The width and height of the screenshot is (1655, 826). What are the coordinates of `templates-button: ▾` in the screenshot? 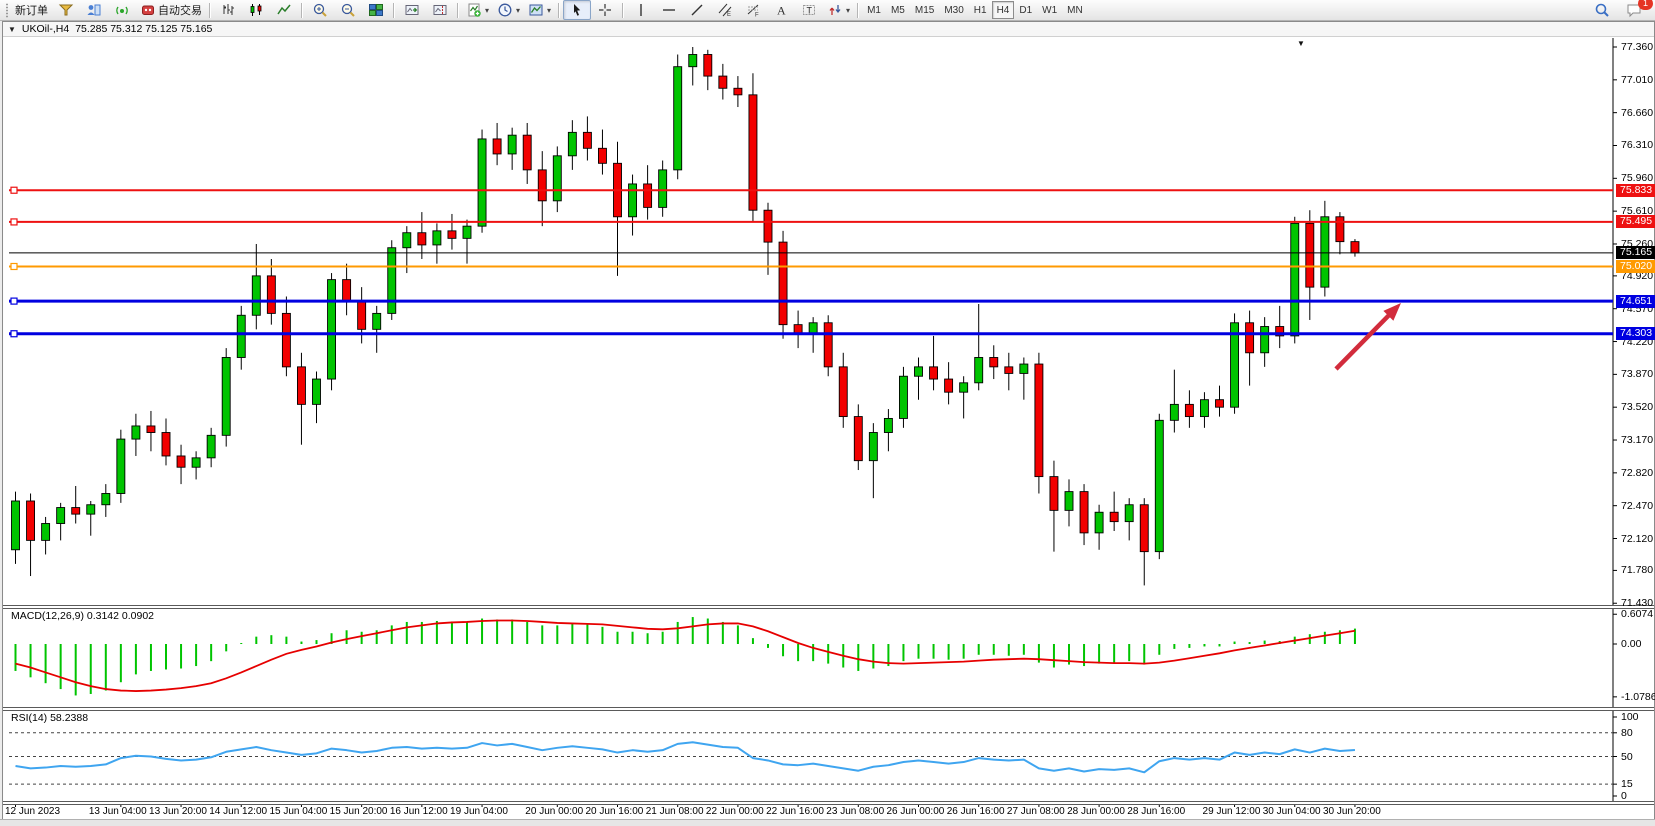 It's located at (539, 10).